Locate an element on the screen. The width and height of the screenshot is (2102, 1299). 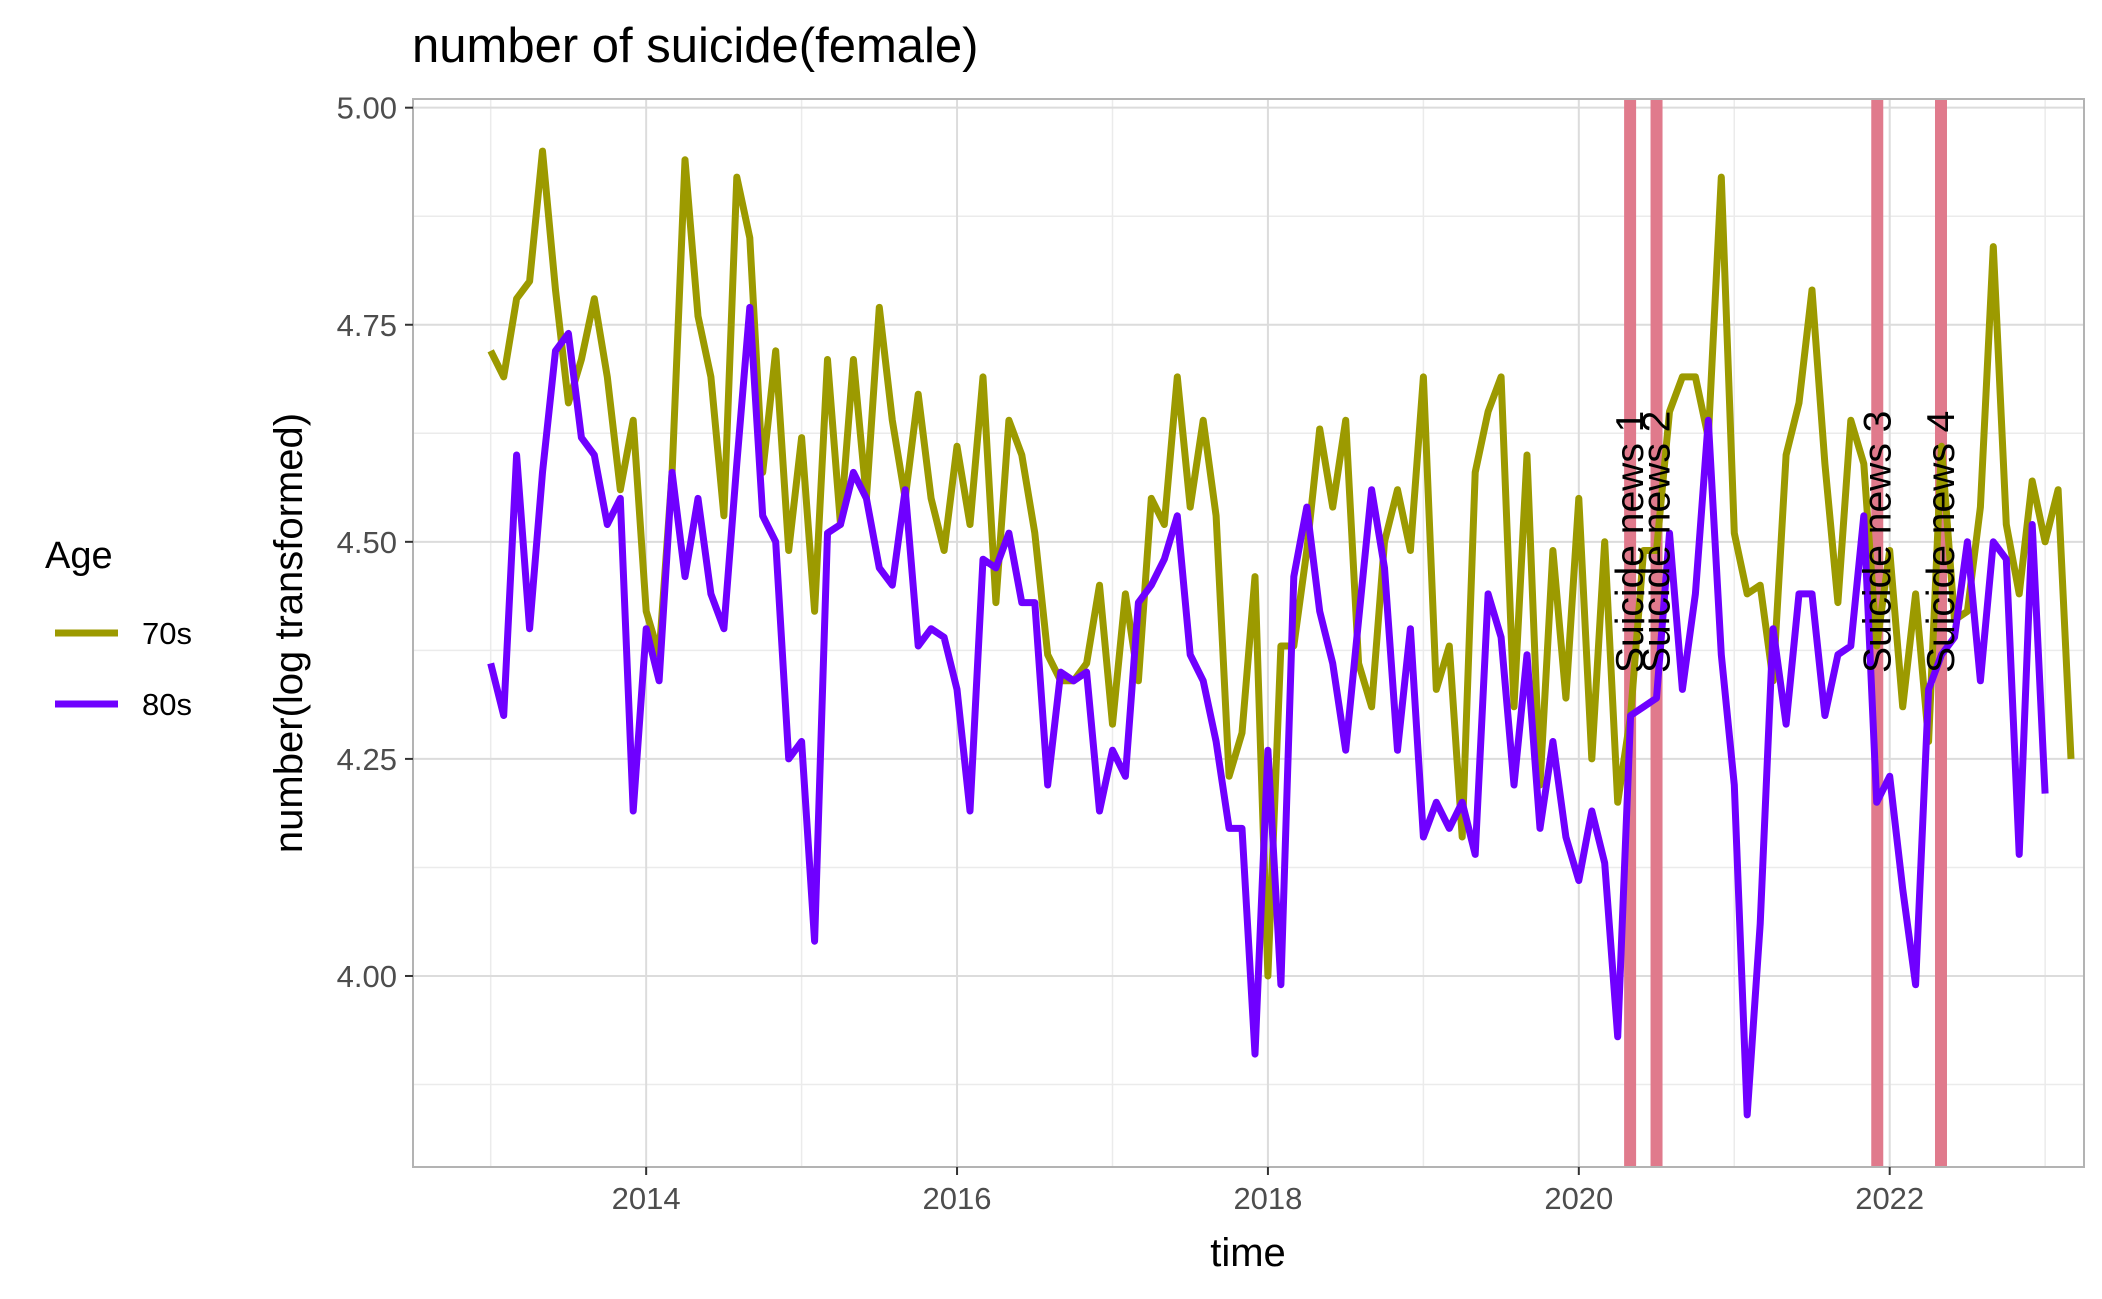
x-tick-label: 2020 is located at coordinates (1578, 1198).